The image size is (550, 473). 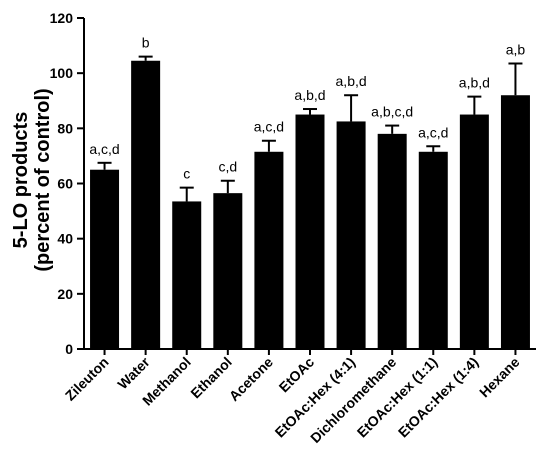 I want to click on significance-label-4: a,c,d, so click(x=269, y=127).